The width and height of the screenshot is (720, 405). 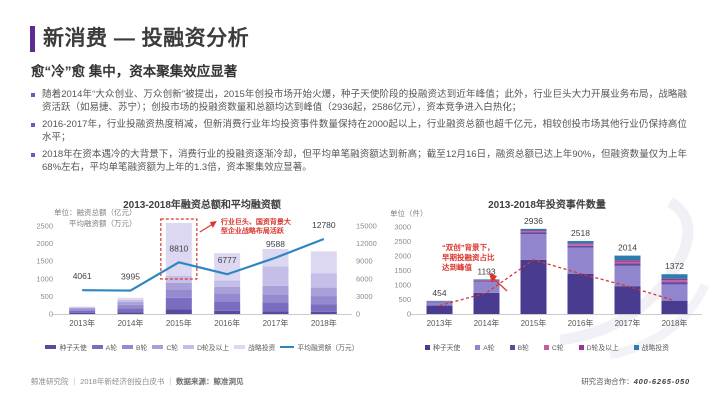 I want to click on legend-item: A轮, so click(x=485, y=347).